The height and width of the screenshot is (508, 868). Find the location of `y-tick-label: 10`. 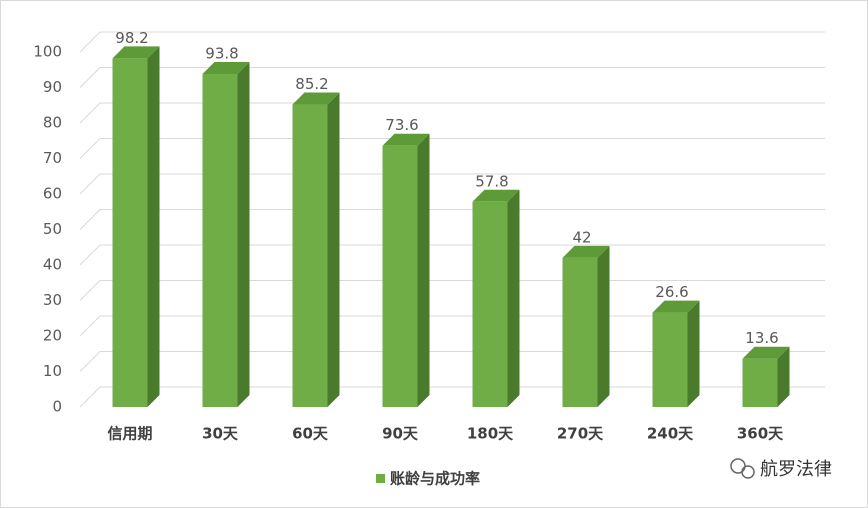

y-tick-label: 10 is located at coordinates (52, 371).